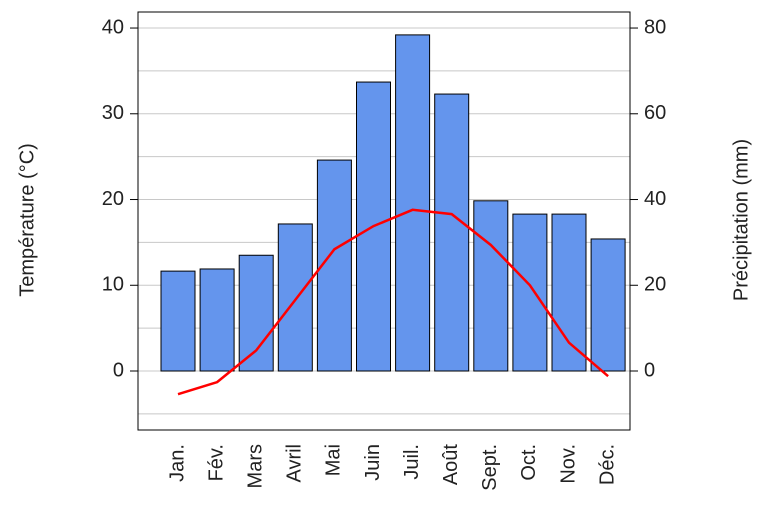 The width and height of the screenshot is (765, 523). Describe the element at coordinates (607, 464) in the screenshot. I see `x-tick-label: Déc.` at that location.